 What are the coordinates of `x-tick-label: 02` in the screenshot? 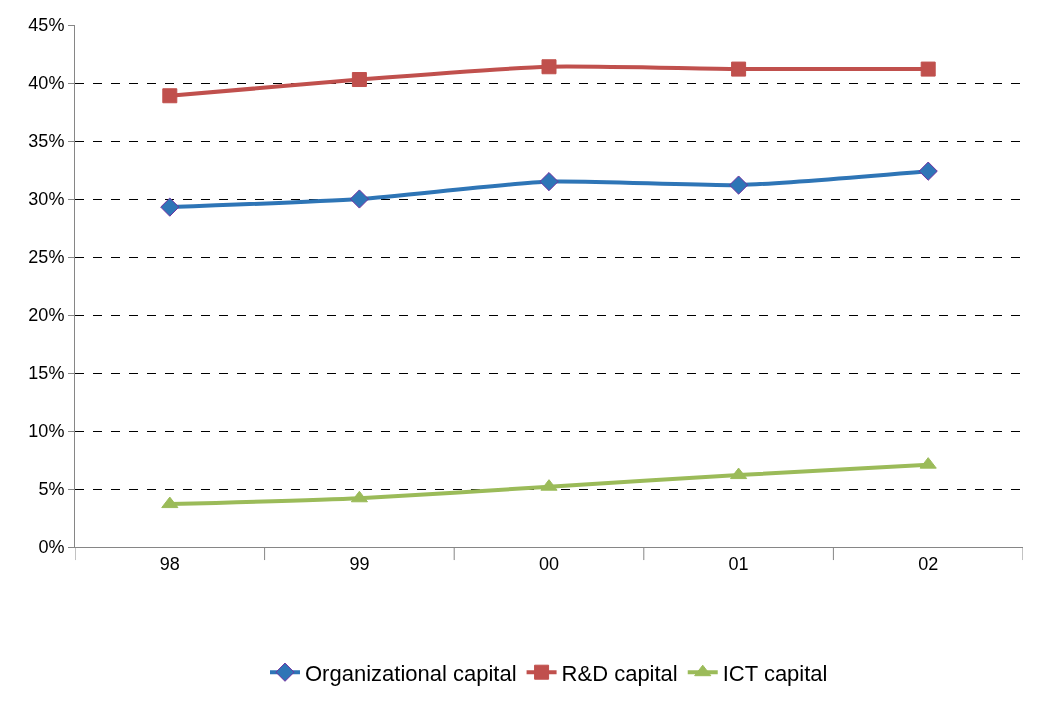 It's located at (928, 563).